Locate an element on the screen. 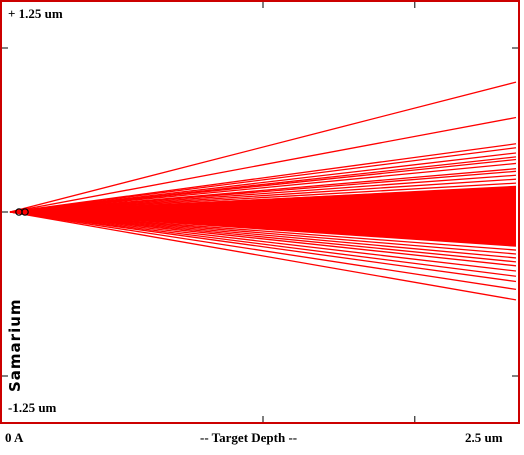  x-end-tick-label: 2.5 um is located at coordinates (484, 437).